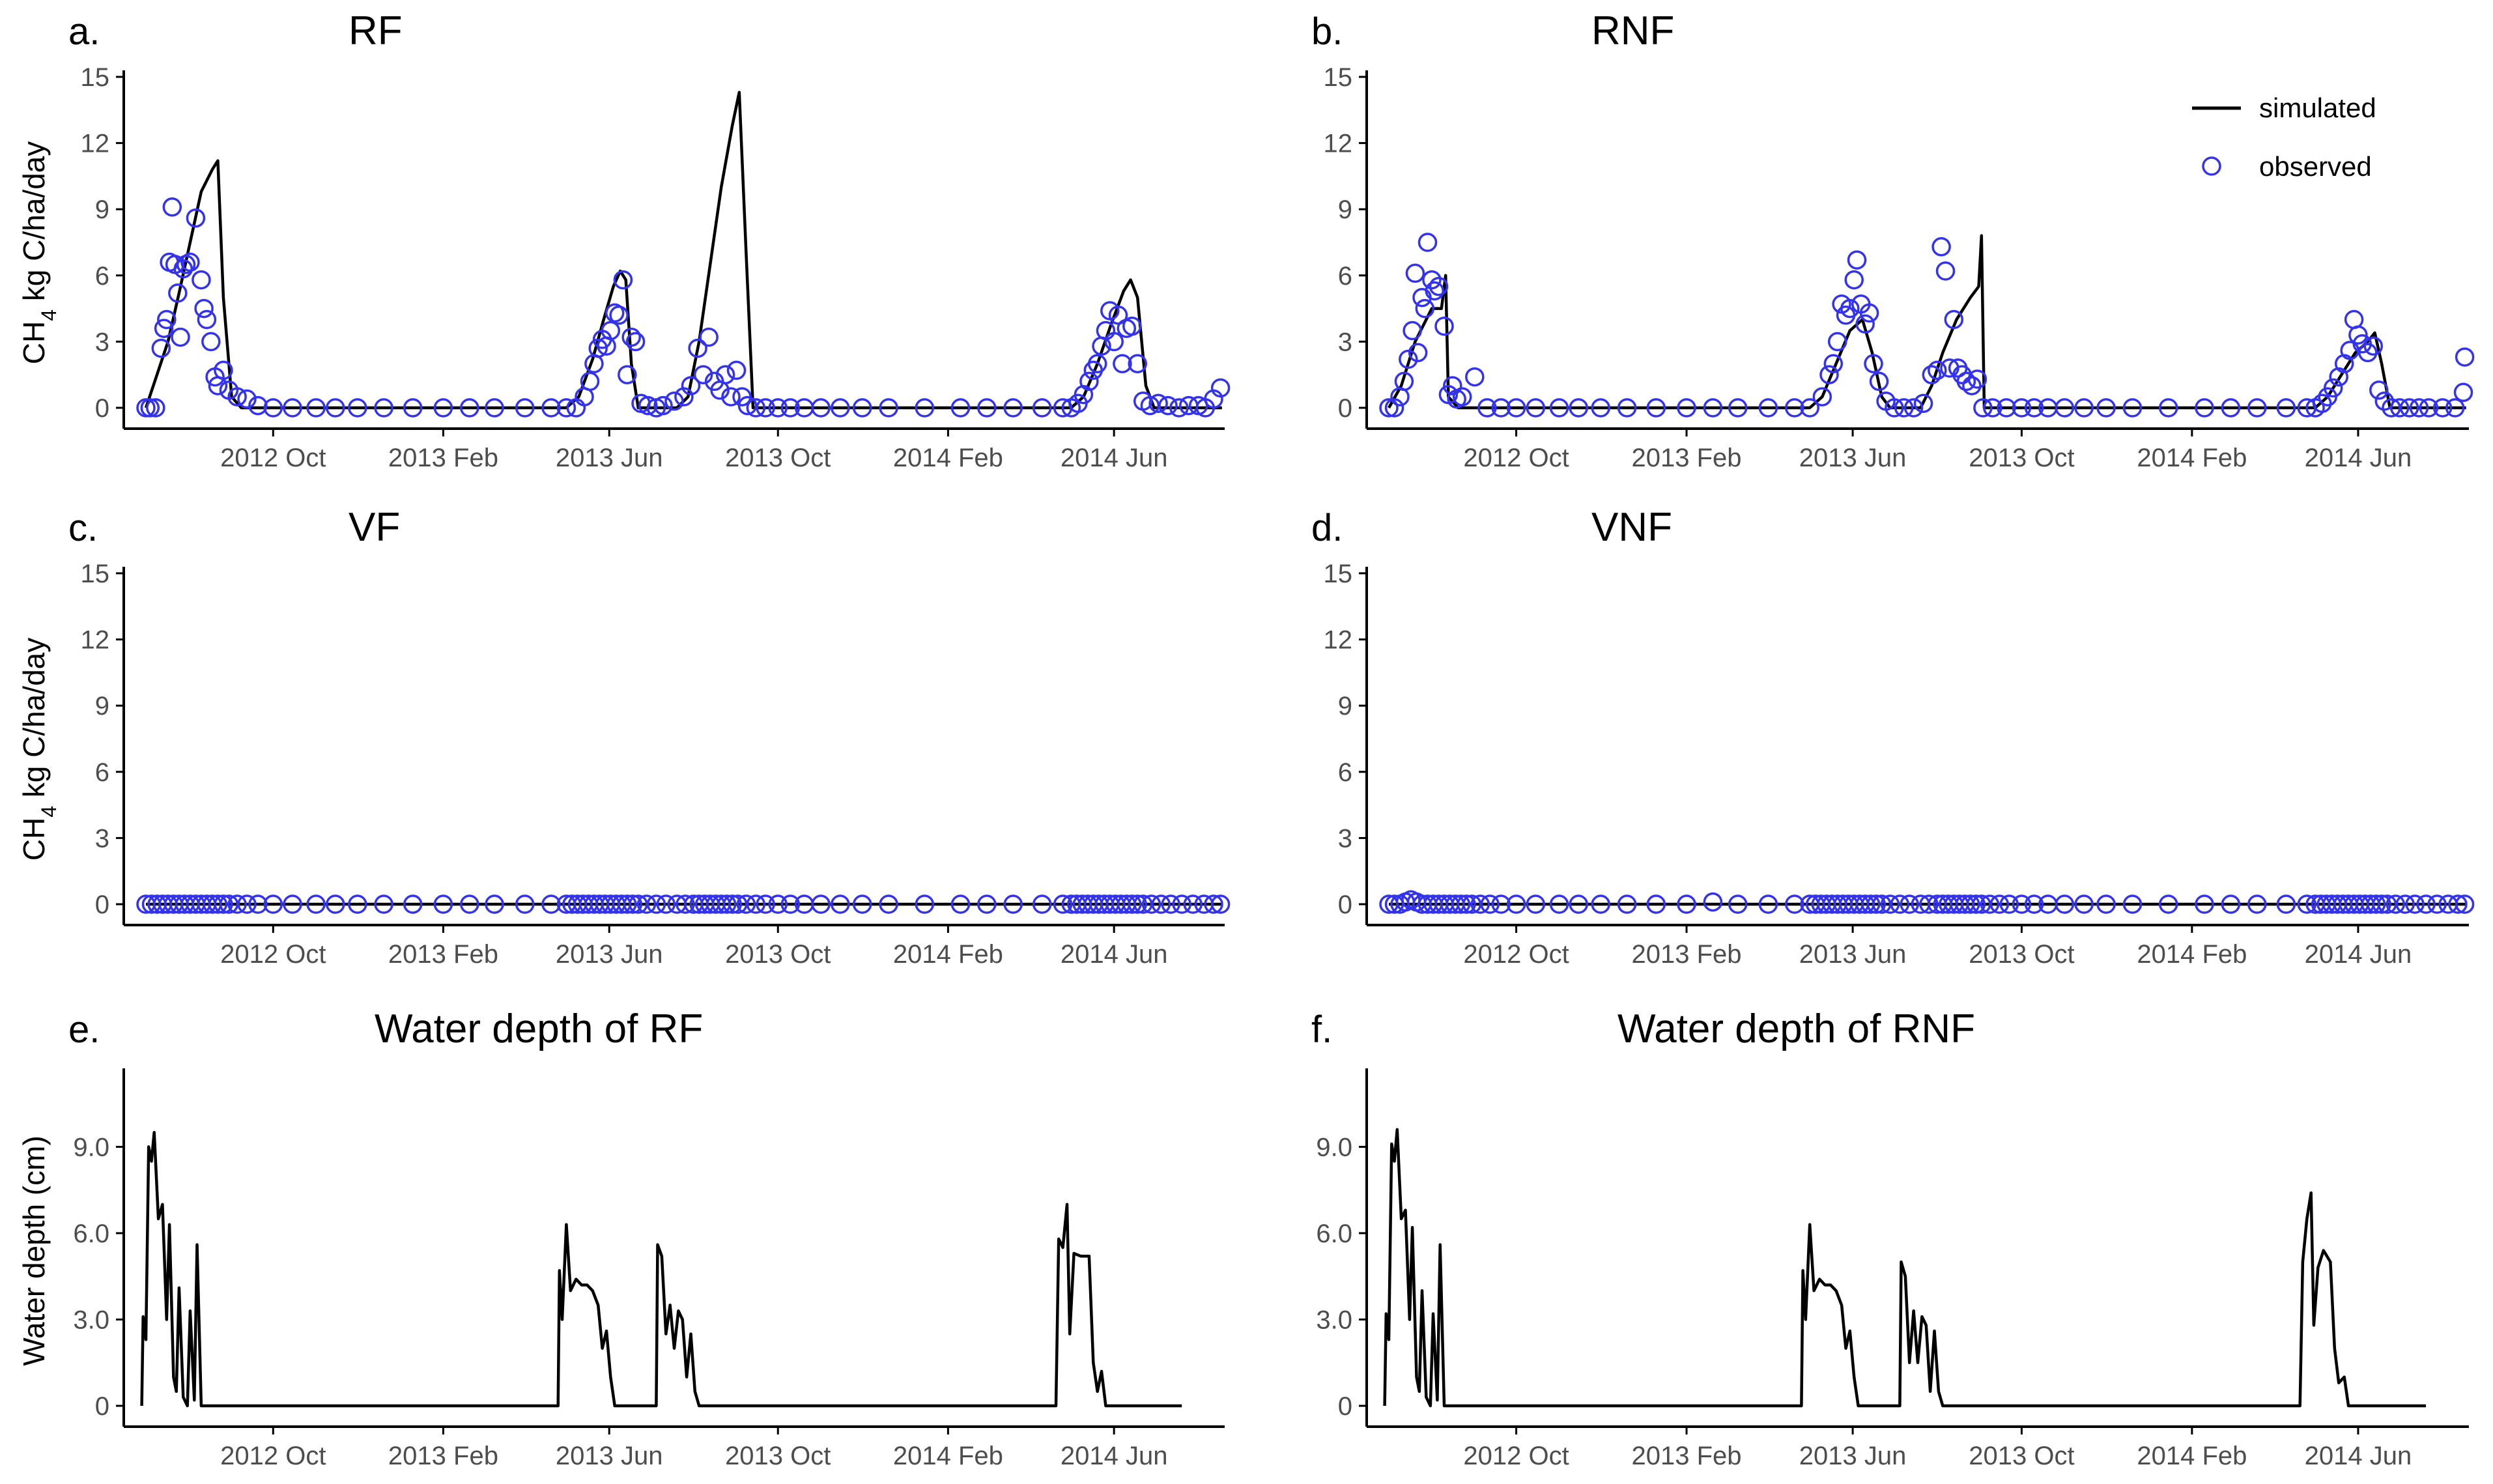 This screenshot has width=2493, height=1484. What do you see at coordinates (49, 812) in the screenshot?
I see `y-axis-label-sub: 4` at bounding box center [49, 812].